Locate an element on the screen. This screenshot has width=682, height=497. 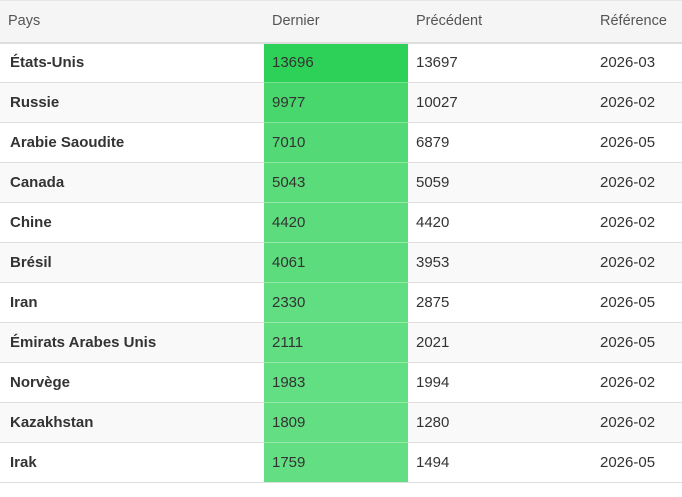
header-row: Pays Dernier Précédent Référence is located at coordinates (341, 22).